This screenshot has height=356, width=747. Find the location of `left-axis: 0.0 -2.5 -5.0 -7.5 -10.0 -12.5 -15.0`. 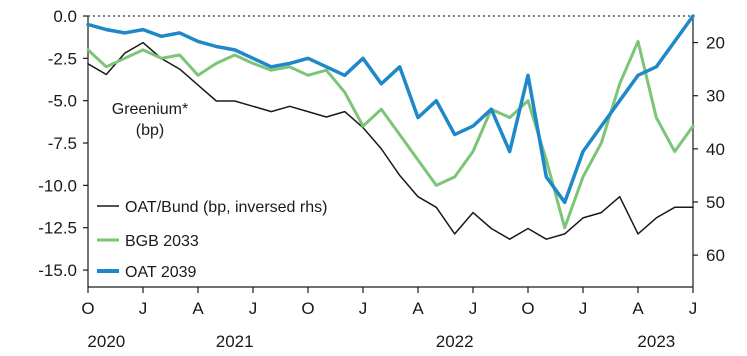

left-axis: 0.0 -2.5 -5.0 -7.5 -10.0 -12.5 -15.0 is located at coordinates (63, 143).